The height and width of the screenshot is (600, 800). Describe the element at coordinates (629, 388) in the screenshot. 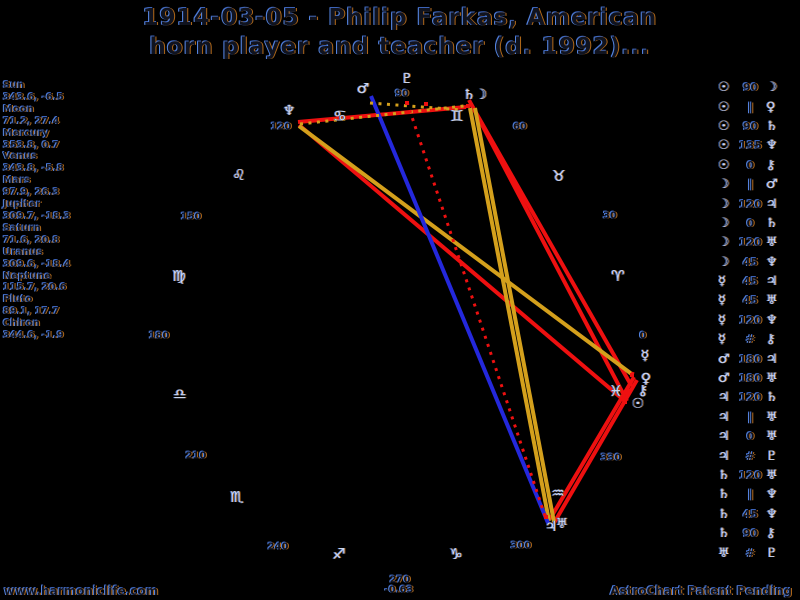

I see `aspect-line-mercury-cpar-chiron` at that location.